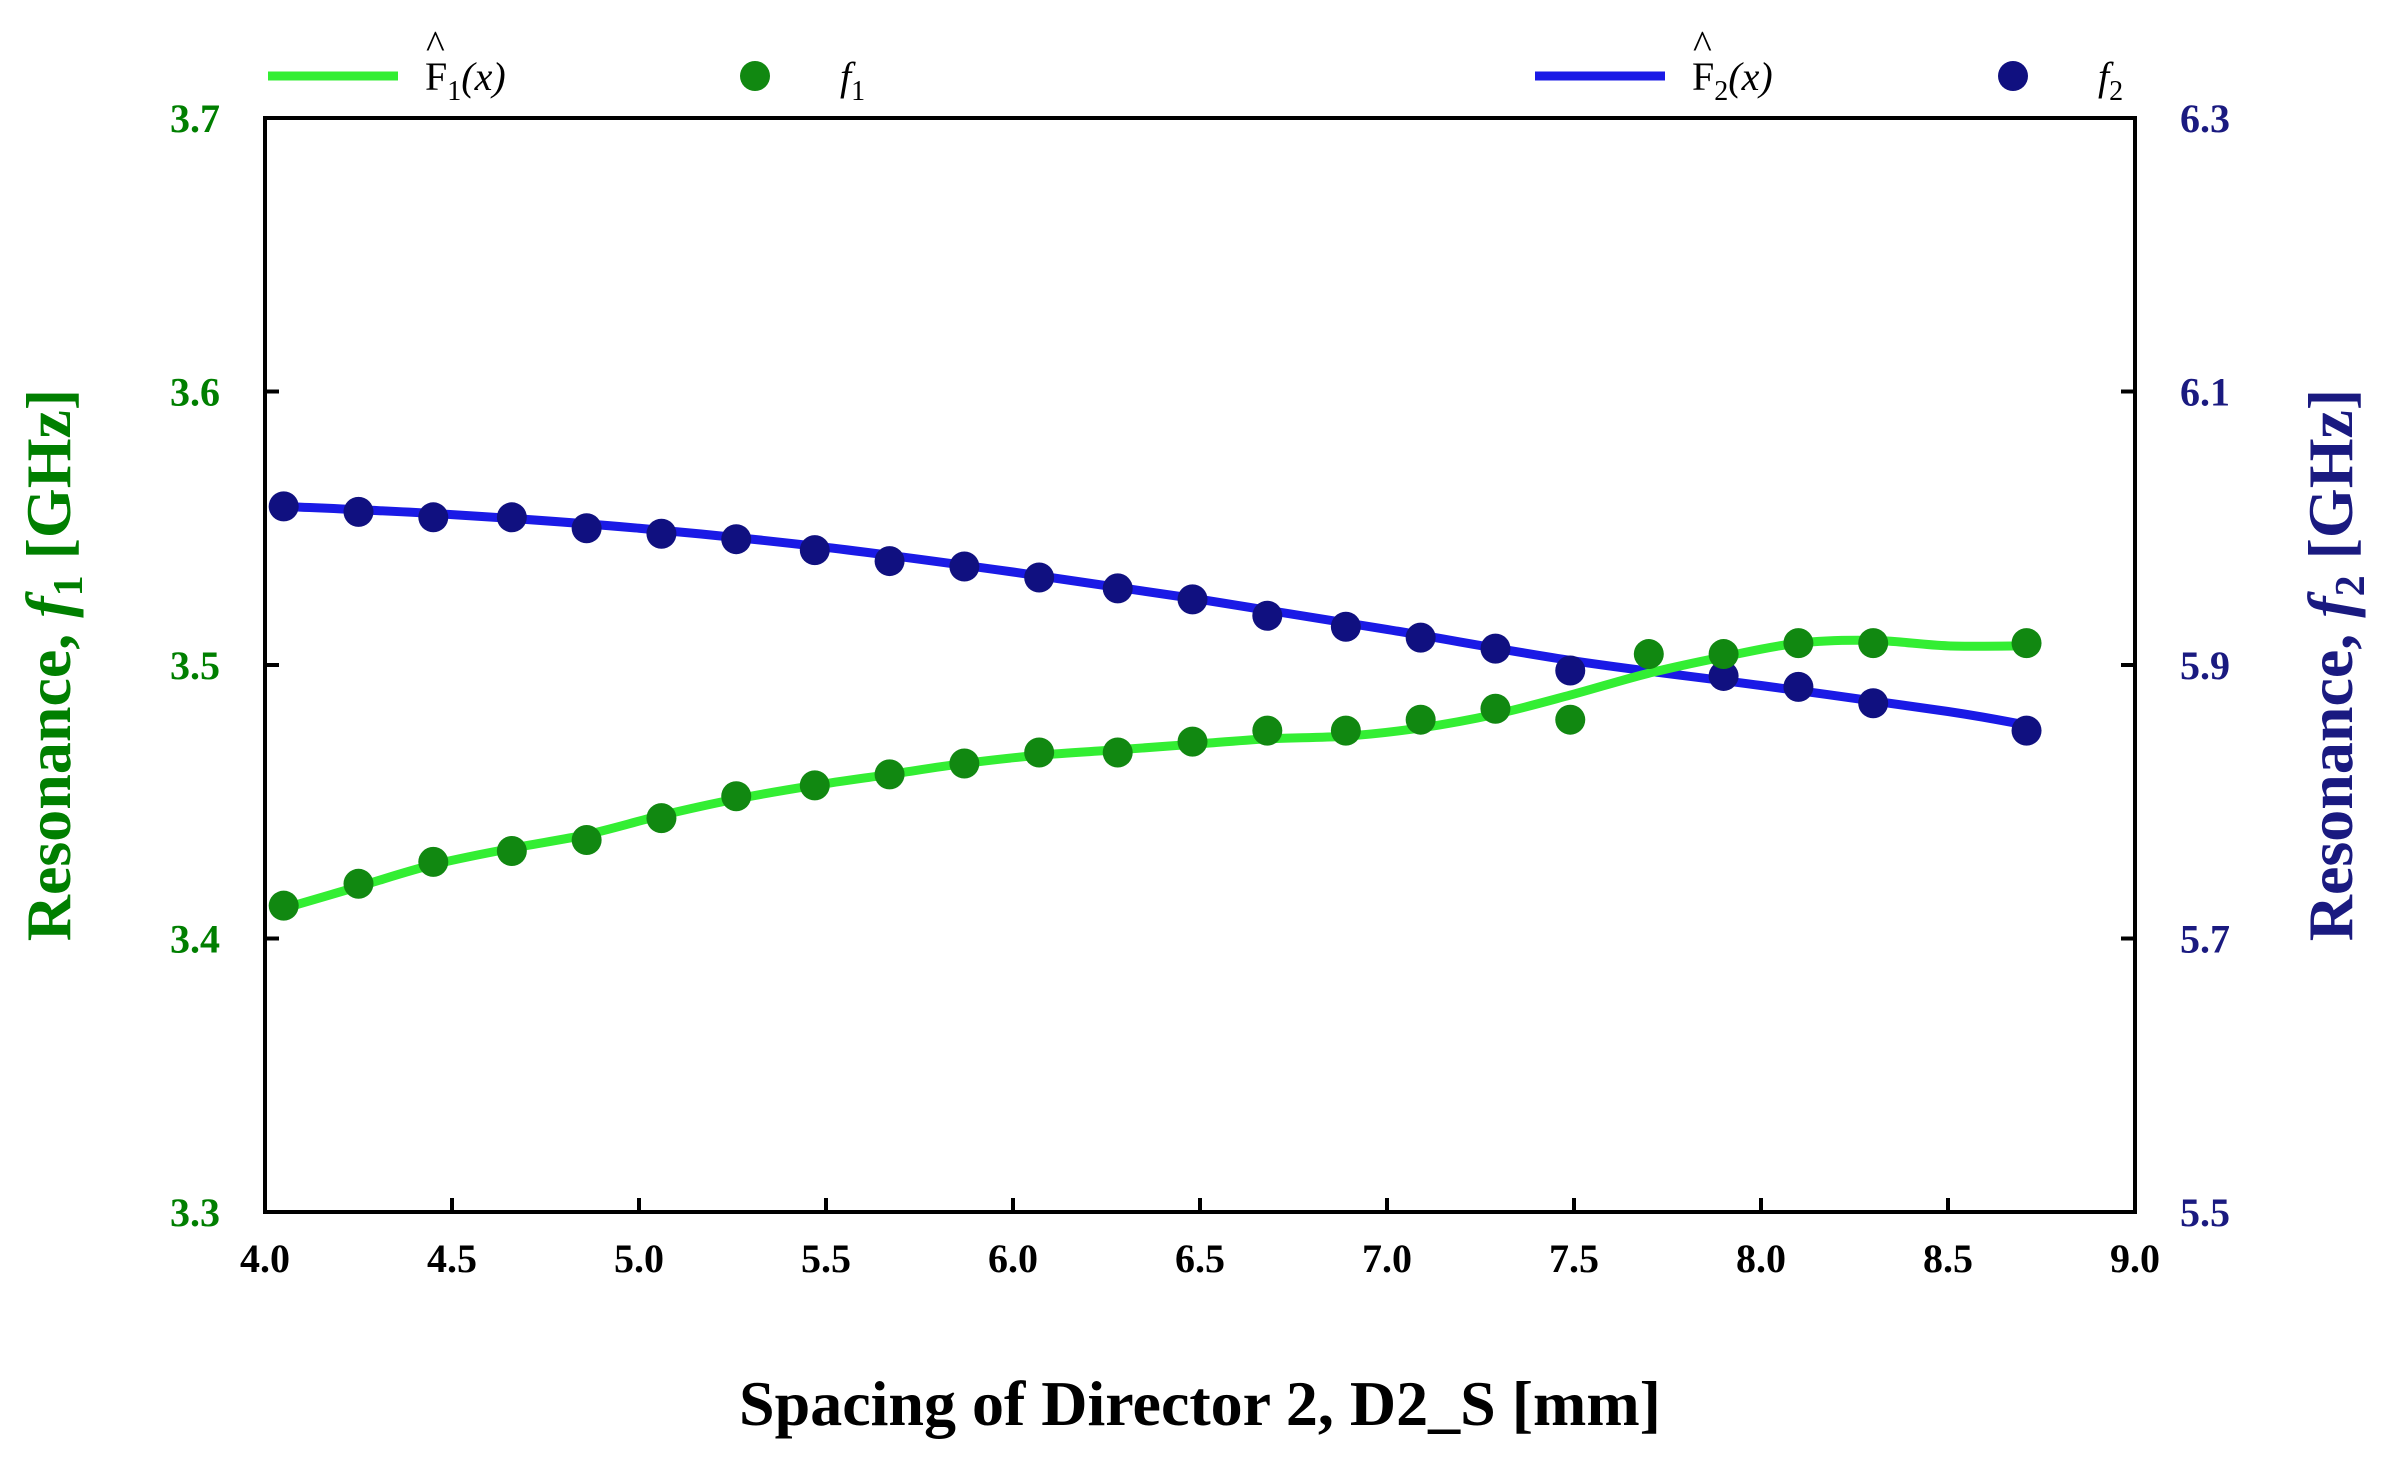 This screenshot has width=2400, height=1457. I want to click on legend-f2-label: f2, so click(2110, 80).